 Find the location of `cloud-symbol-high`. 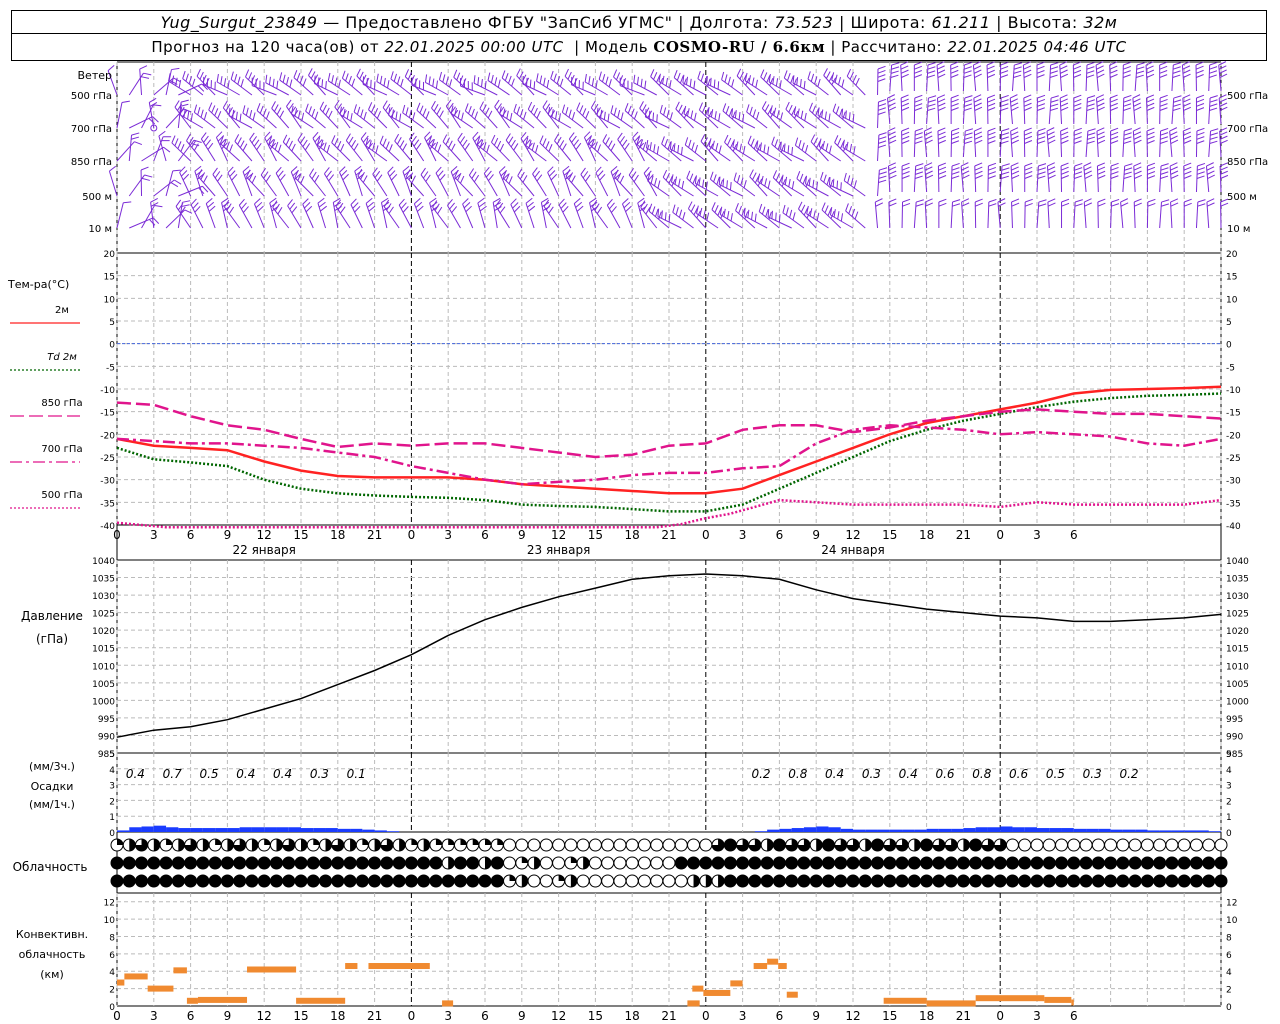

cloud-symbol-high is located at coordinates (1160, 845).